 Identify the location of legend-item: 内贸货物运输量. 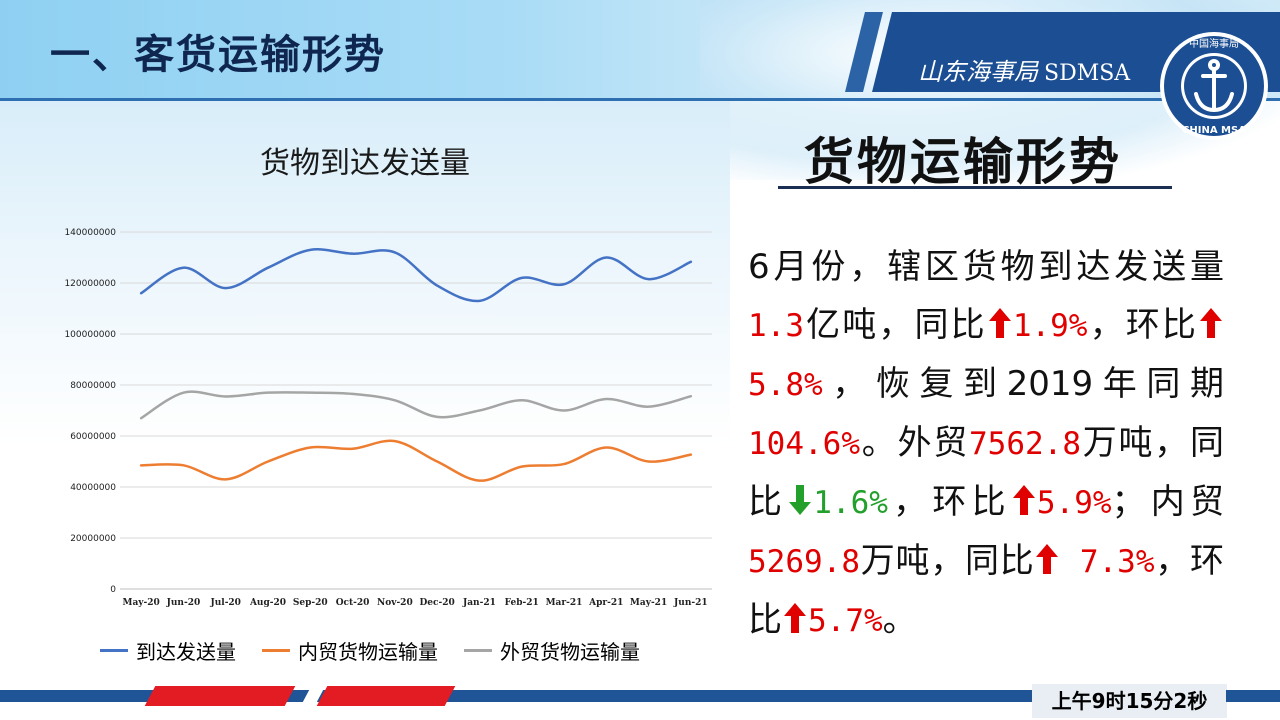
(350, 650).